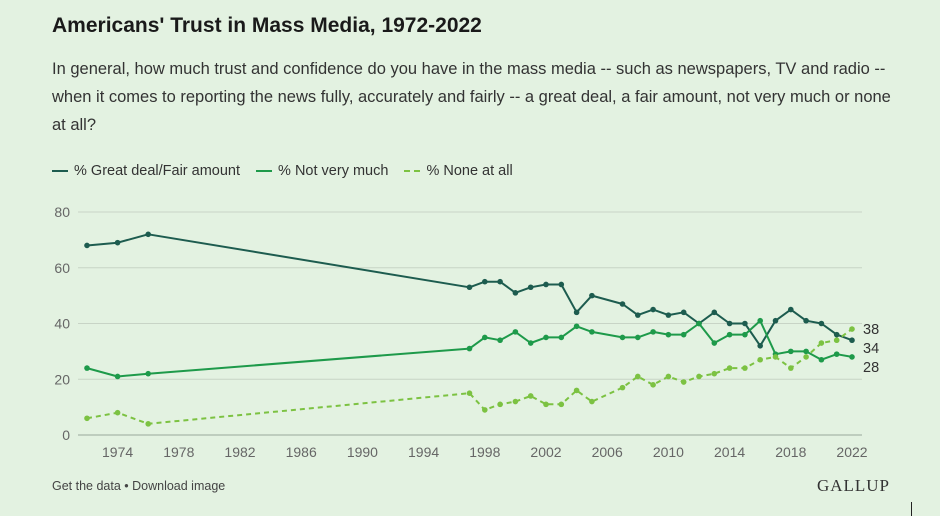 This screenshot has width=940, height=516. What do you see at coordinates (545, 452) in the screenshot?
I see `x-tick-label-2002: 2002` at bounding box center [545, 452].